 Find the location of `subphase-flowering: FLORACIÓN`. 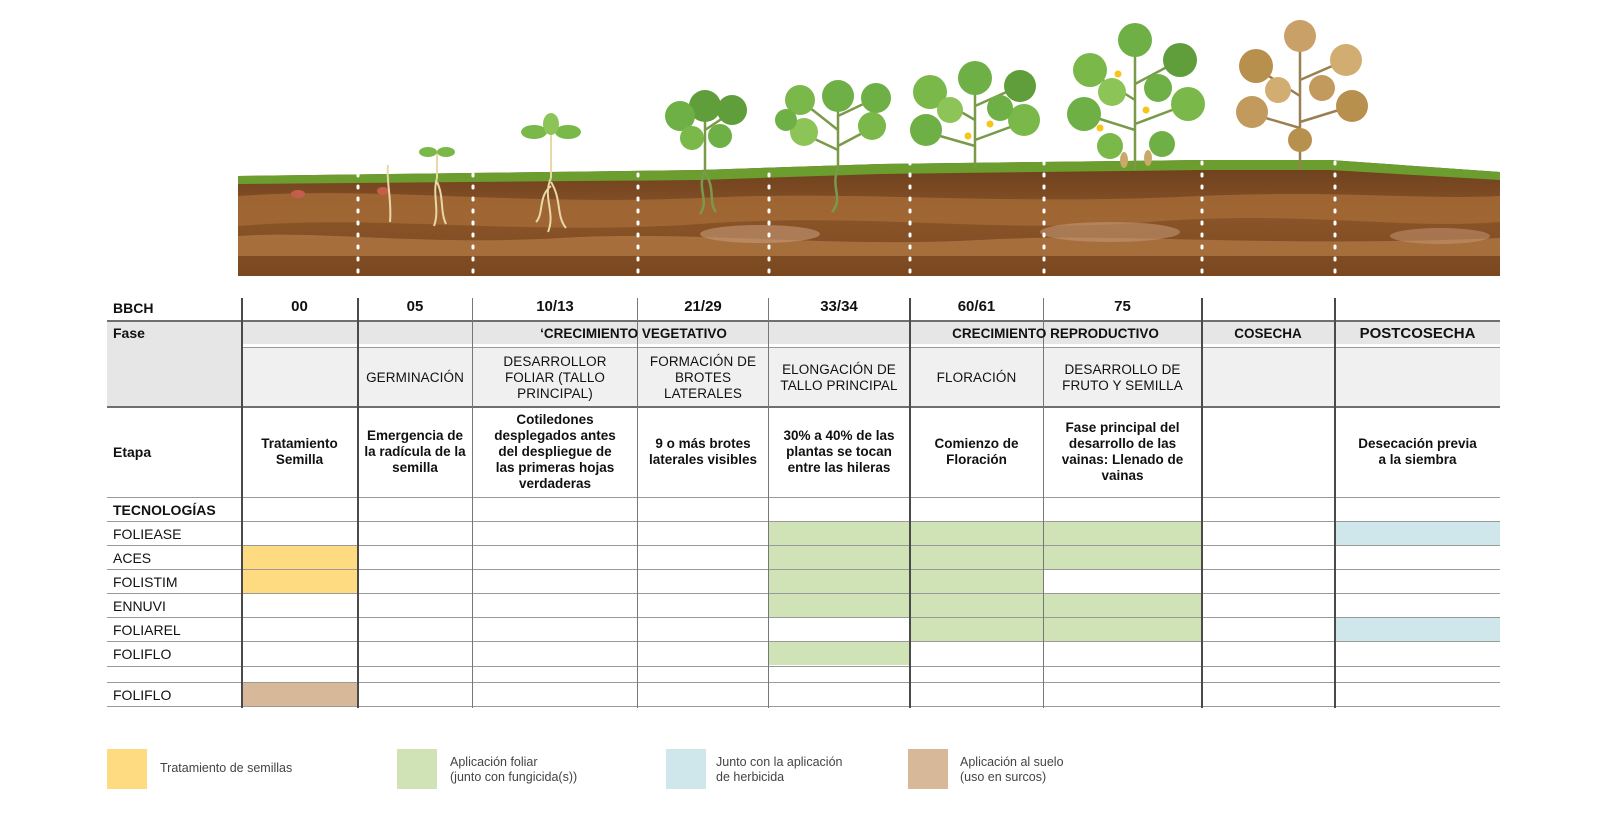

subphase-flowering: FLORACIÓN is located at coordinates (976, 377).